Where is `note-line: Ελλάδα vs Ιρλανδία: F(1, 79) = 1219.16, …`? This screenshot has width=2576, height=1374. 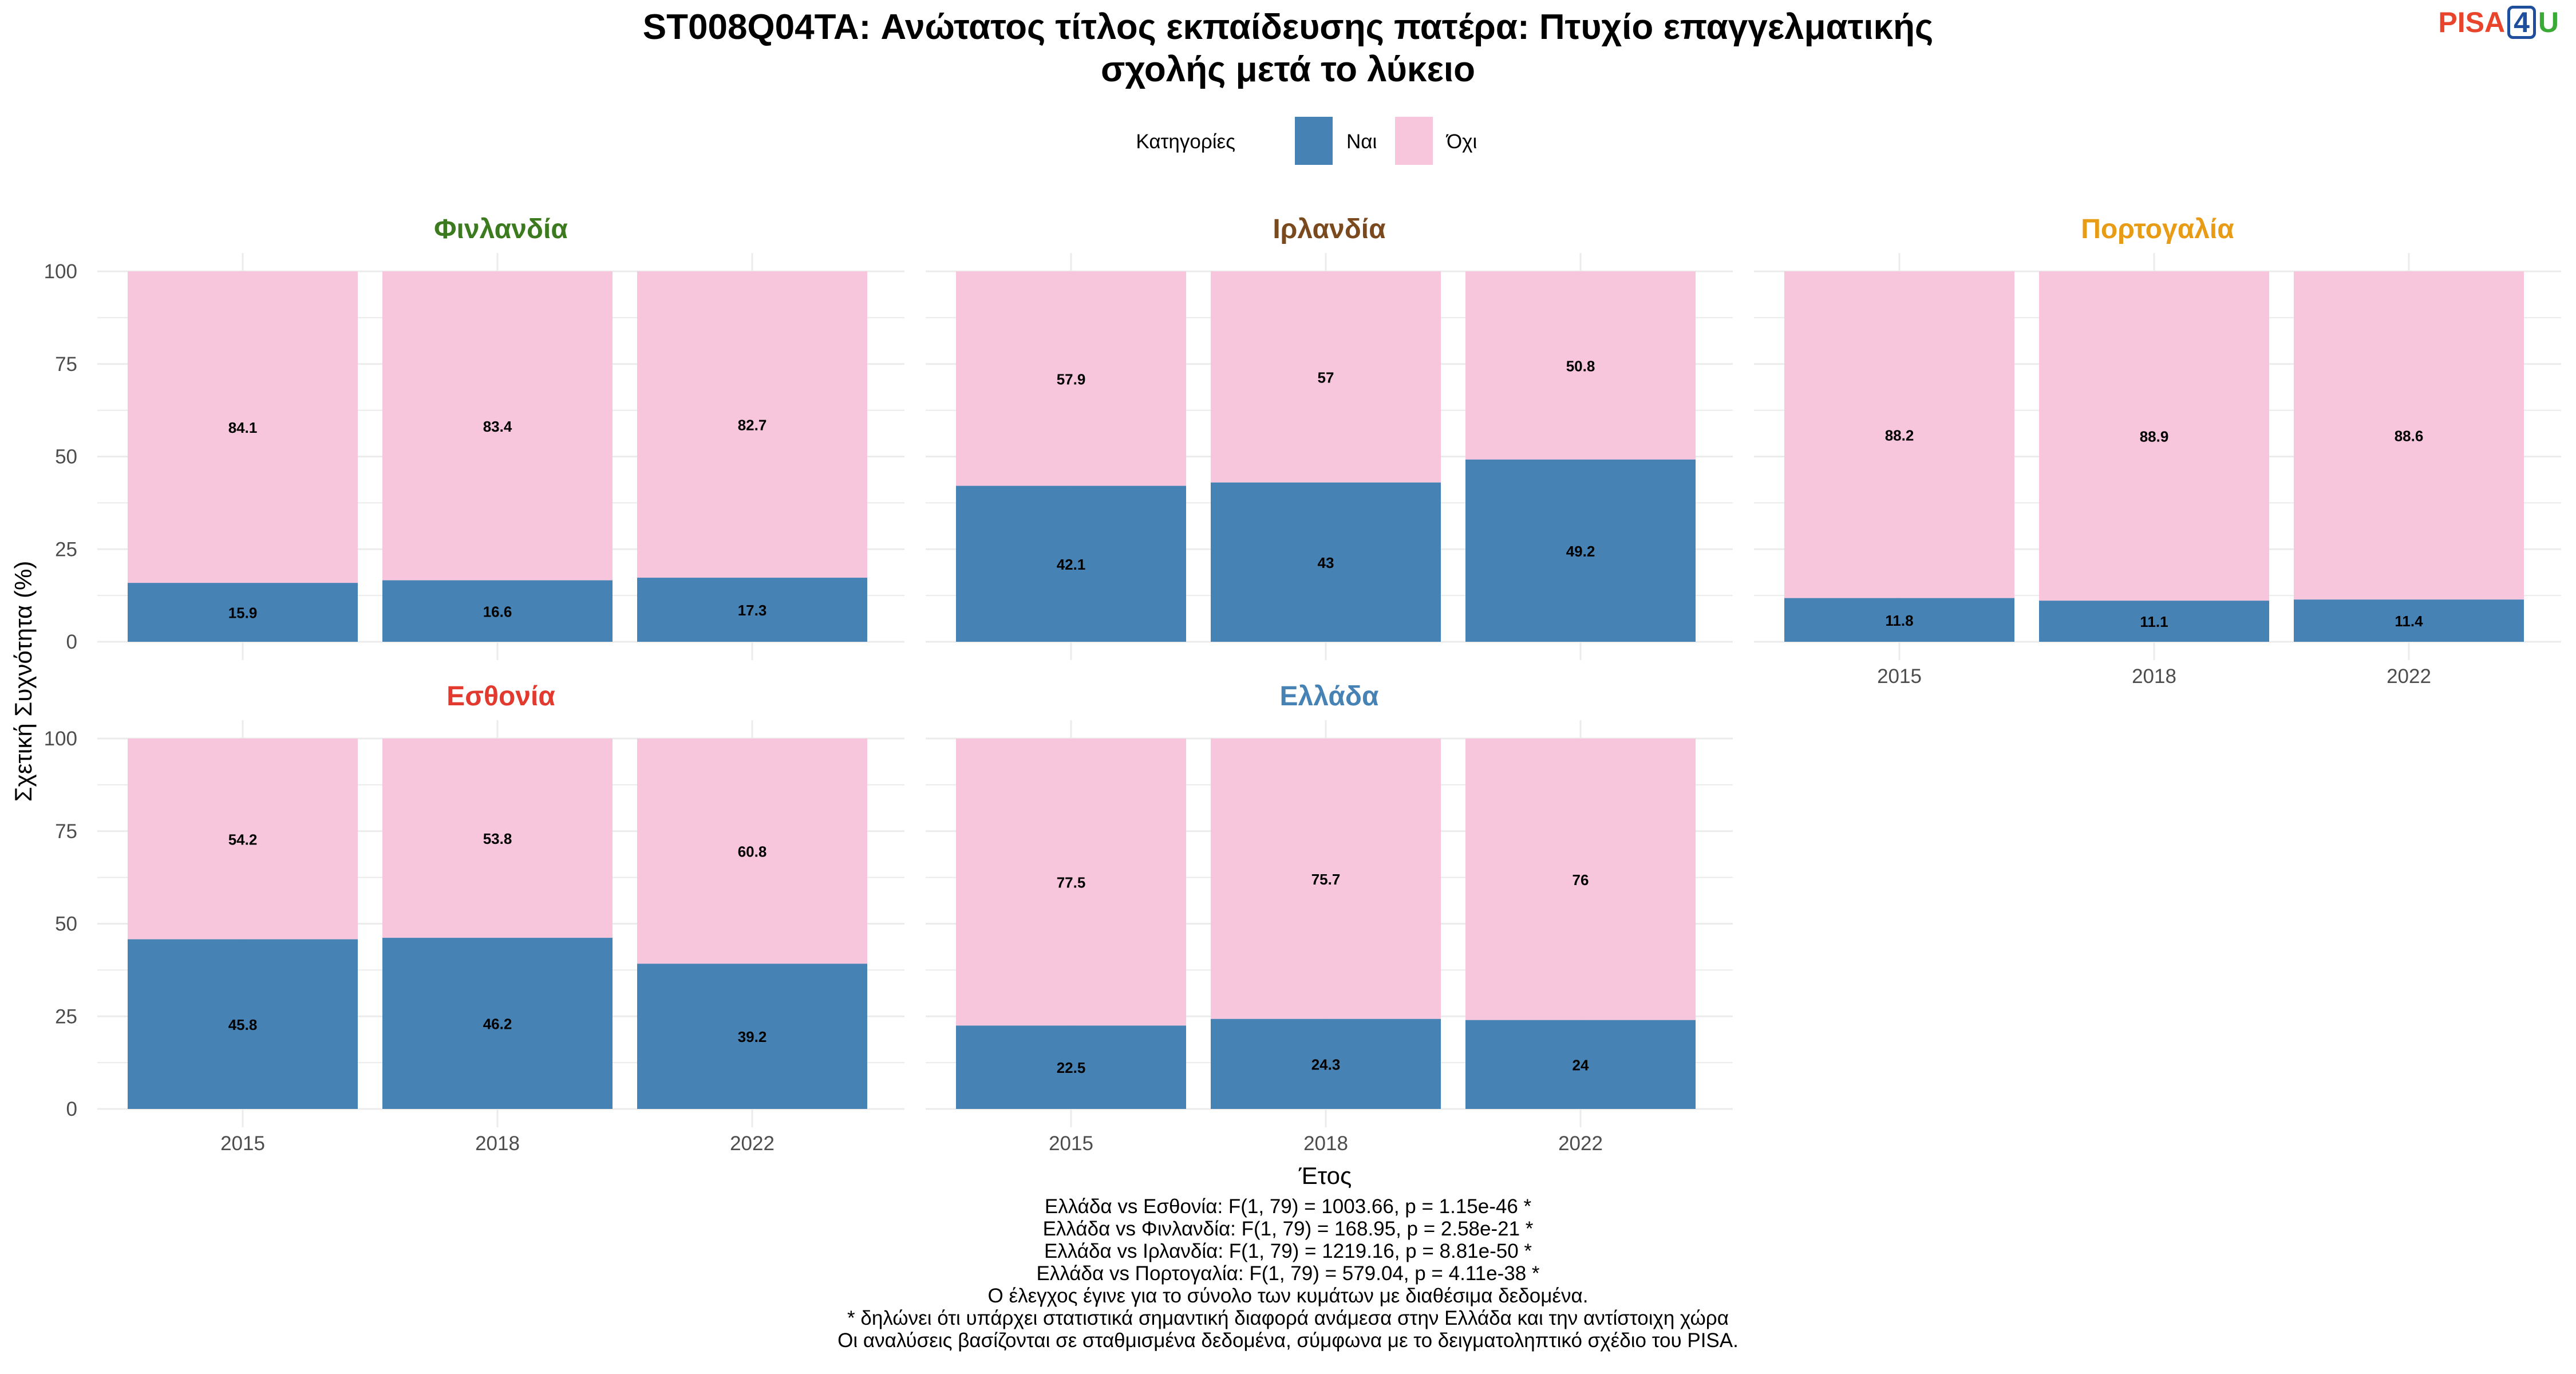 note-line: Ελλάδα vs Ιρλανδία: F(1, 79) = 1219.16, … is located at coordinates (1288, 1251).